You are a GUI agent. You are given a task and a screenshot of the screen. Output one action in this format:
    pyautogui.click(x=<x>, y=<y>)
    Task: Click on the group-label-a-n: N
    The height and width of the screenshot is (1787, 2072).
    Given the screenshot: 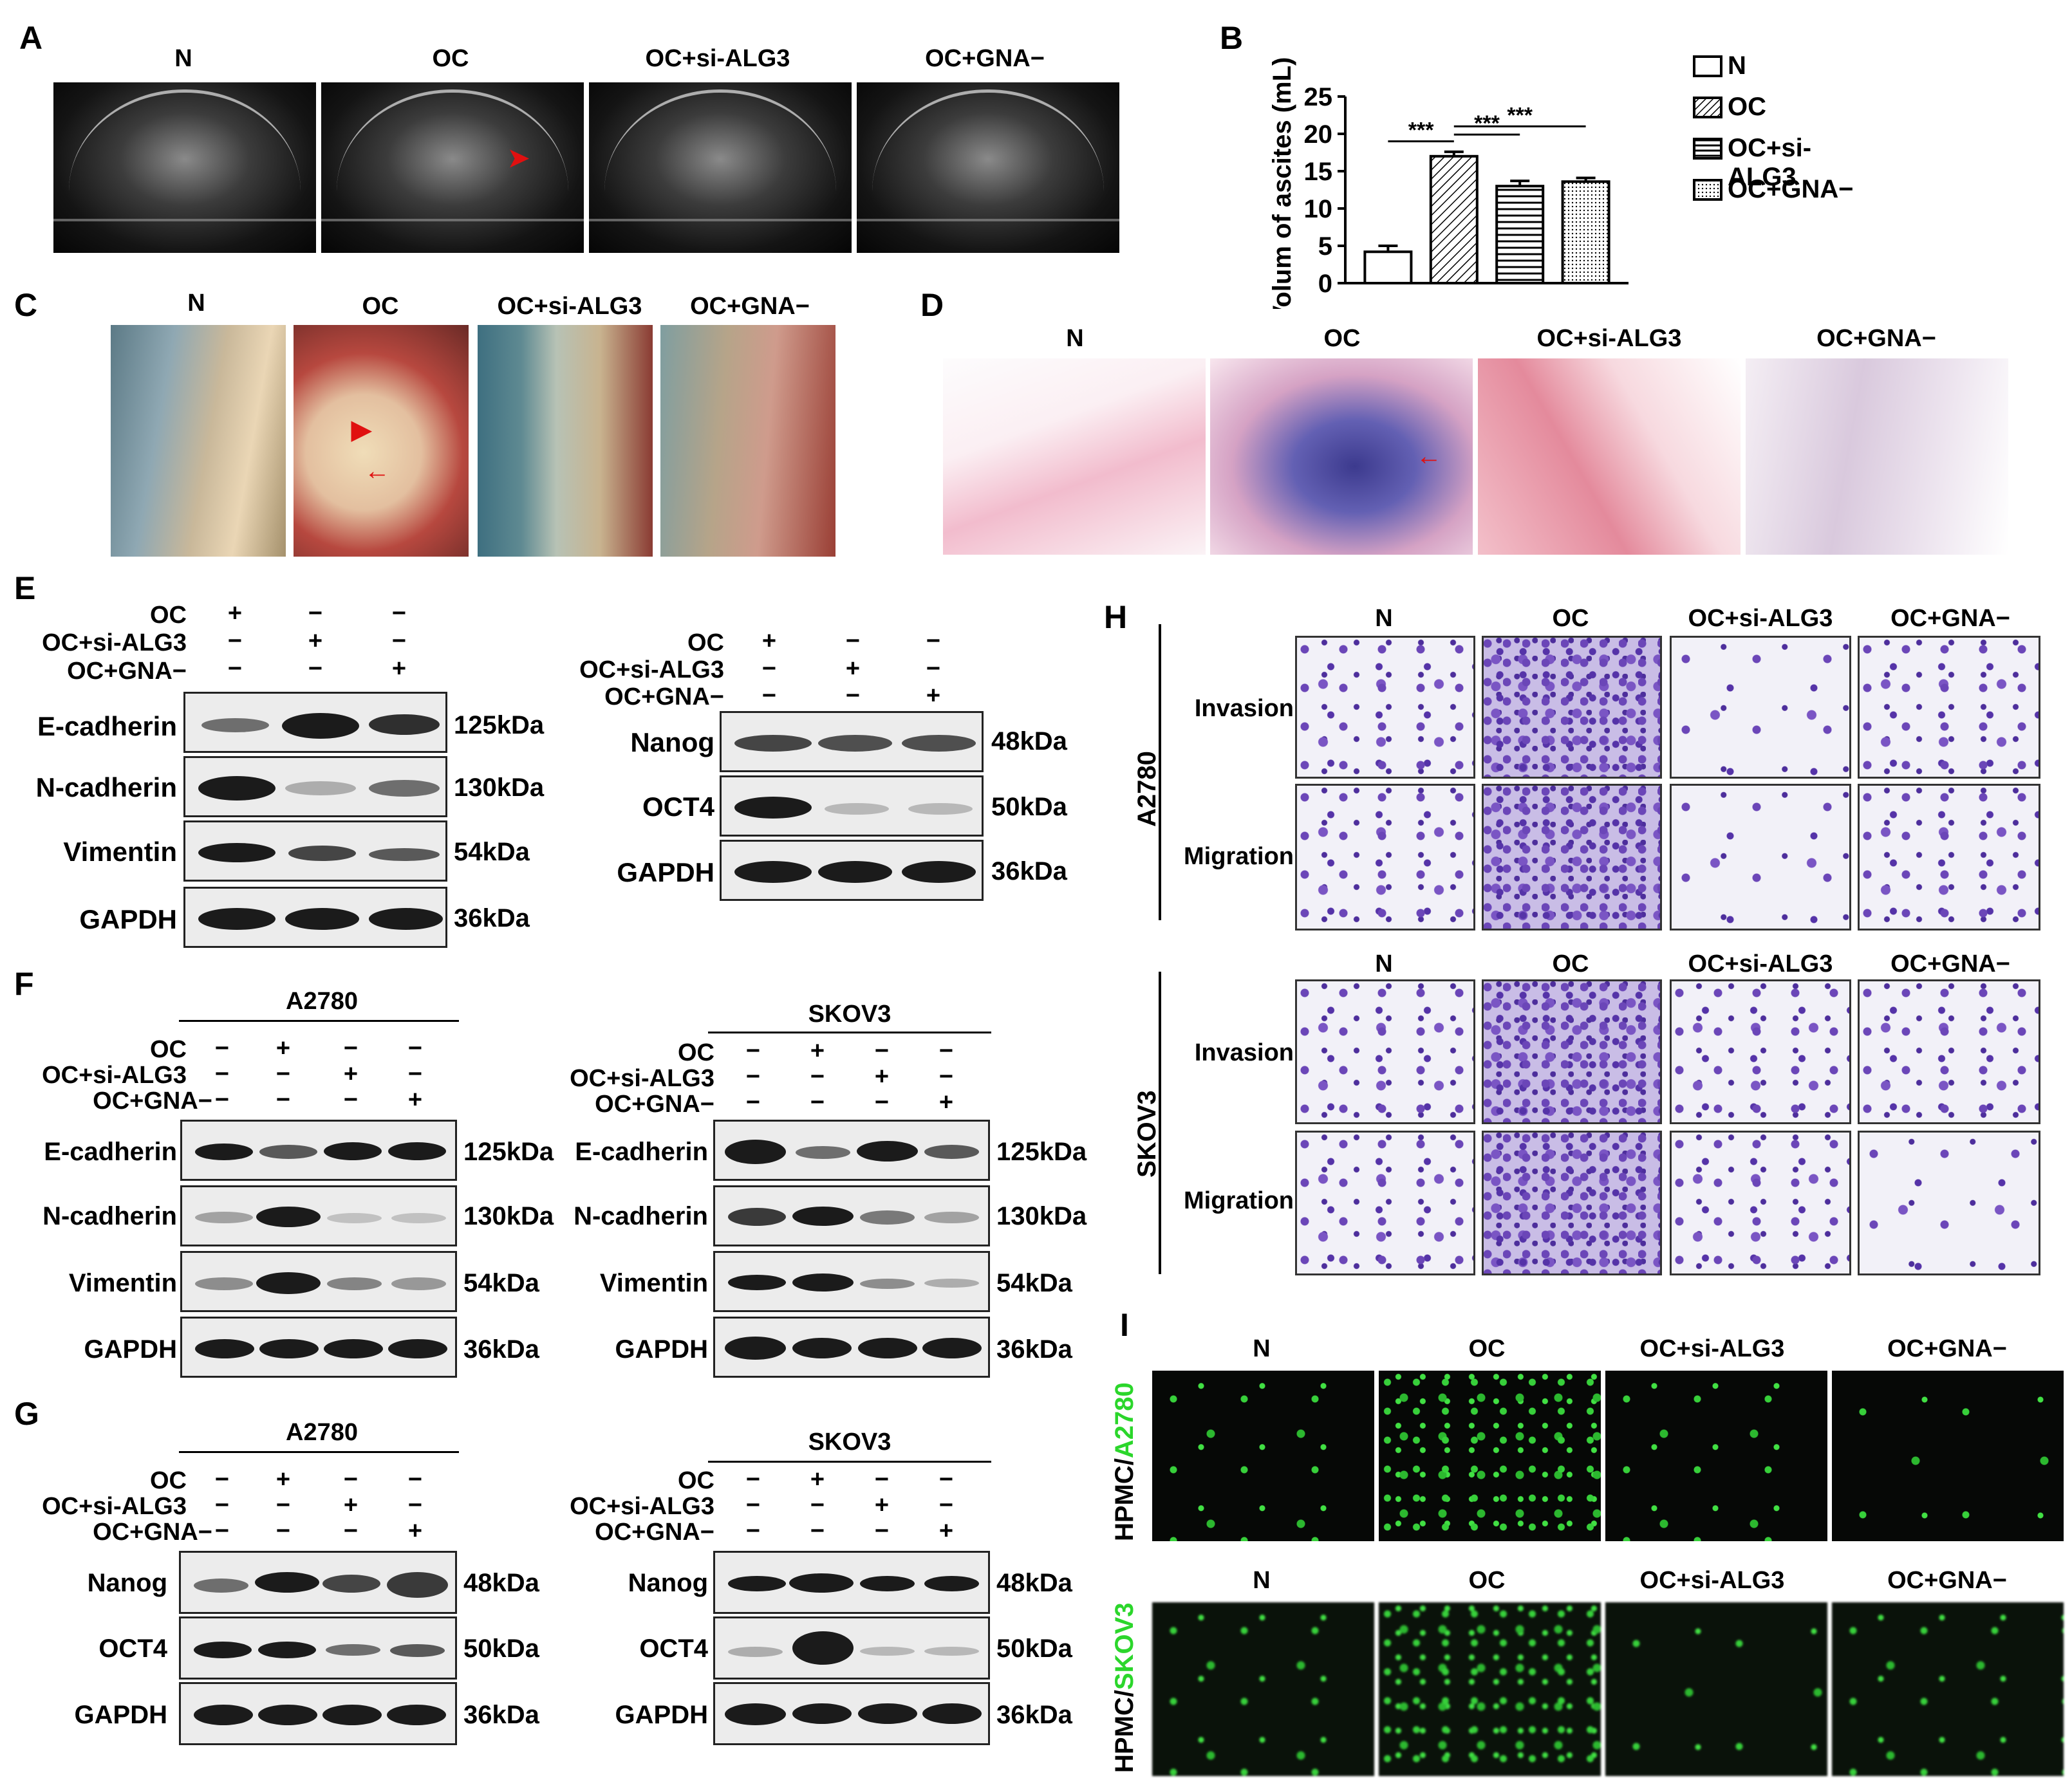 What is the action you would take?
    pyautogui.click(x=183, y=59)
    